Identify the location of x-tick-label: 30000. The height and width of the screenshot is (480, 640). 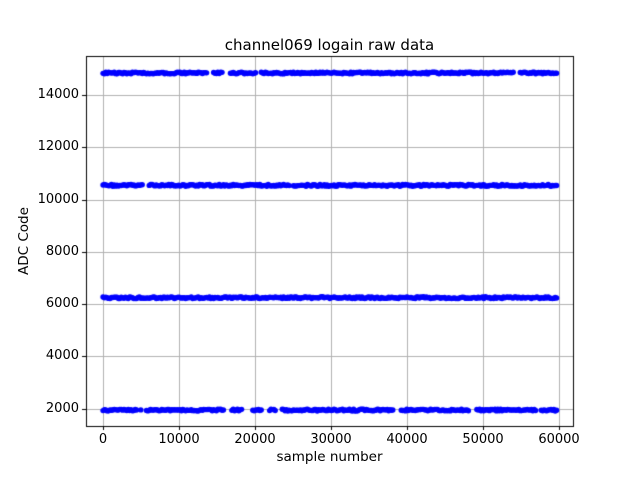
(331, 439).